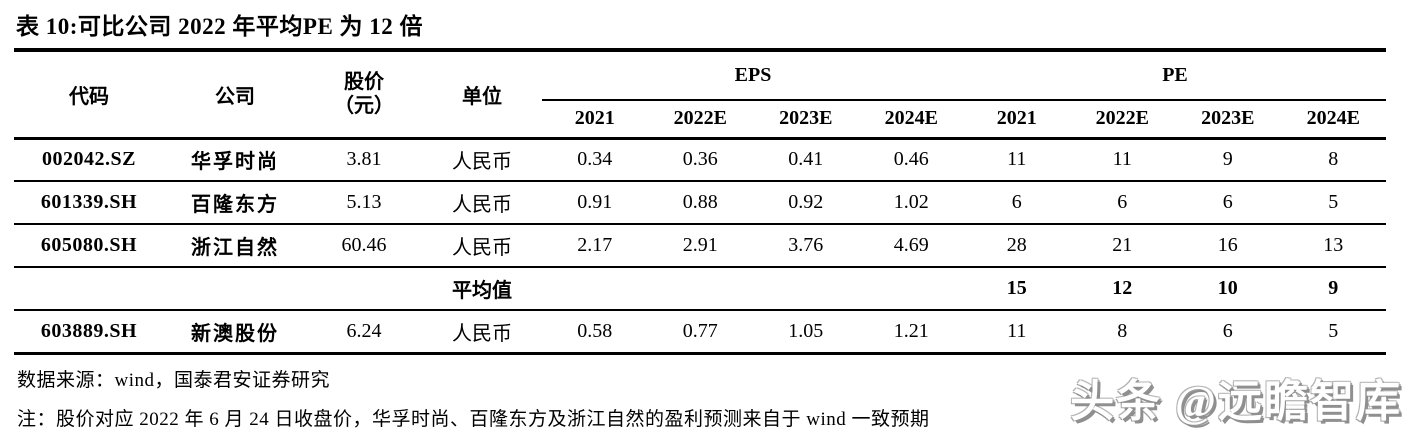  Describe the element at coordinates (364, 82) in the screenshot. I see `price-header-line1: 股价` at that location.